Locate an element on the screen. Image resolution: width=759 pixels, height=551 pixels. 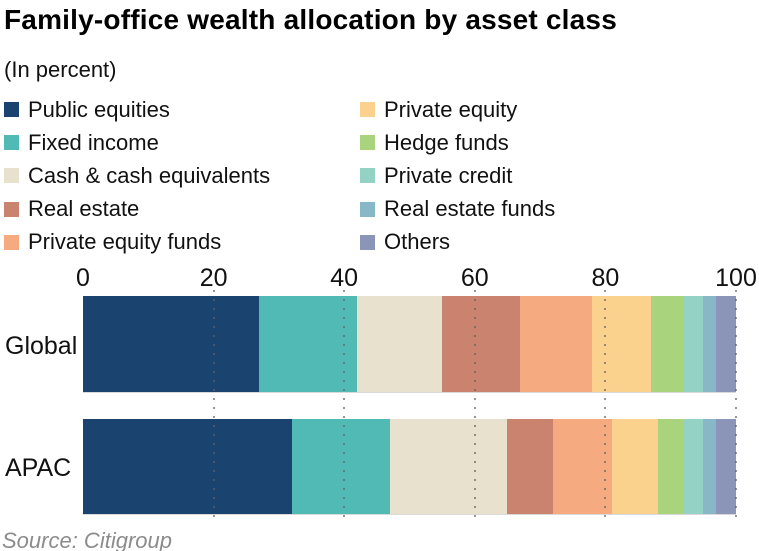
legend-item: Private credit is located at coordinates (457, 175).